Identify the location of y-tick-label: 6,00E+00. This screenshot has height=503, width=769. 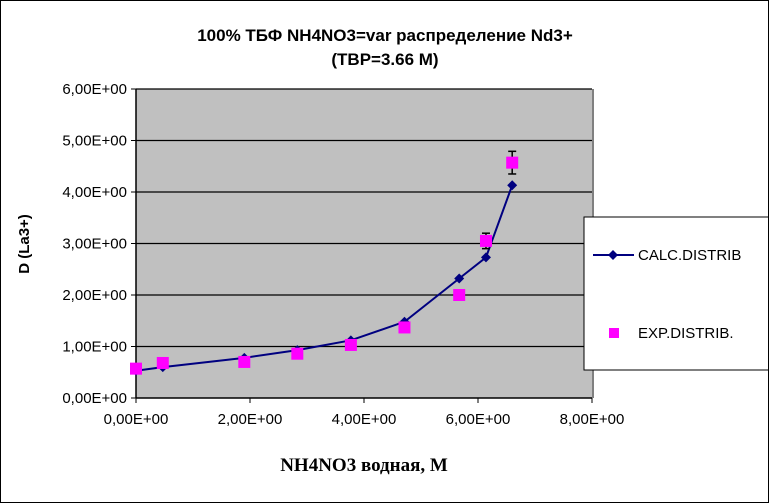
(94, 89).